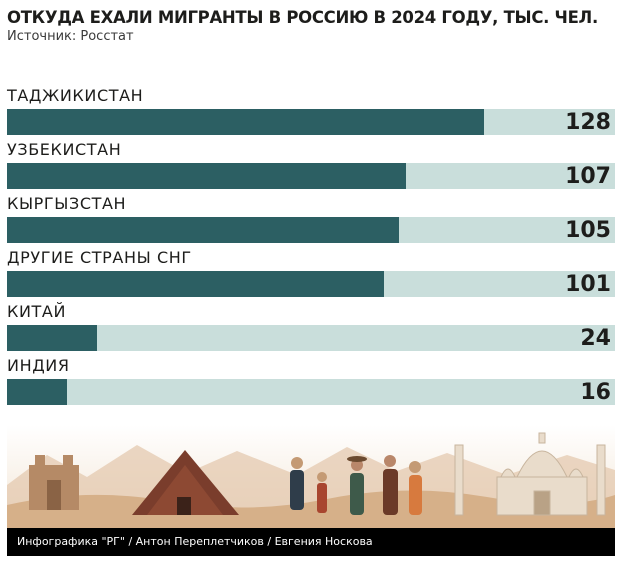  Describe the element at coordinates (595, 392) in the screenshot. I see `value-label: 16` at that location.